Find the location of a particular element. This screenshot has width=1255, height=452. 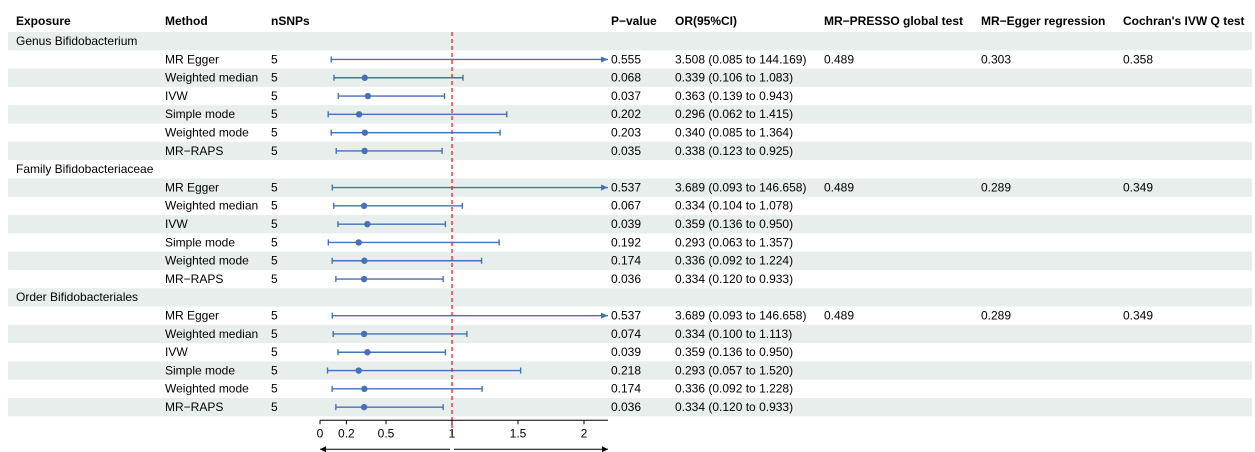

header-nsnps: nSNPs is located at coordinates (290, 21).